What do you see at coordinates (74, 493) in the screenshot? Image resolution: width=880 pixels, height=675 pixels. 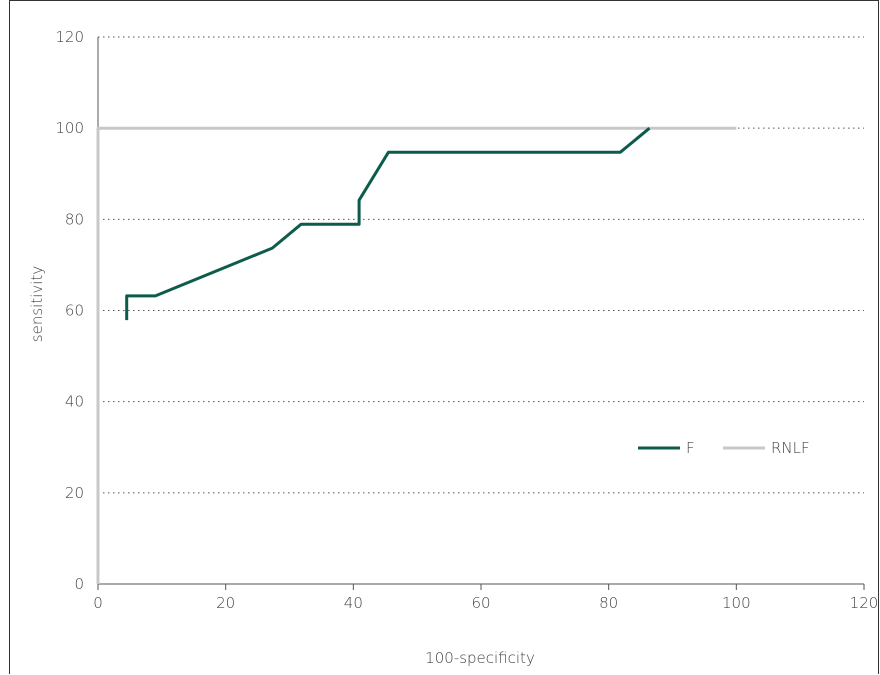 I see `y-tick-label: 20` at bounding box center [74, 493].